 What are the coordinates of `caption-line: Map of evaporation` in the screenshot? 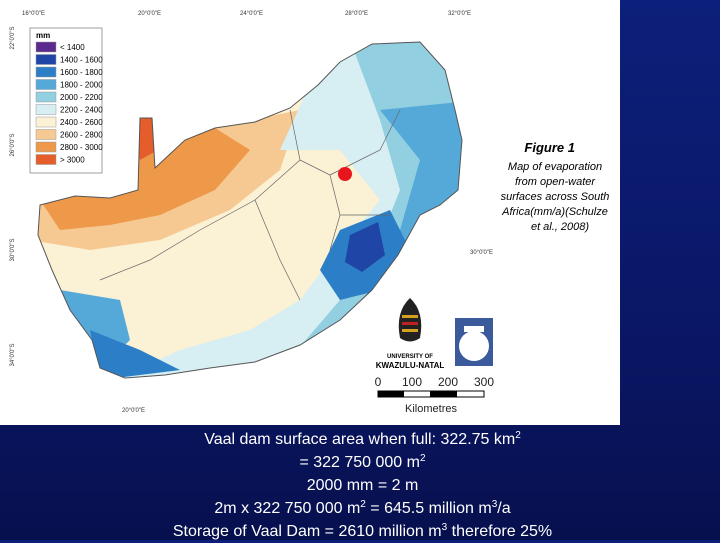 It's located at (555, 167).